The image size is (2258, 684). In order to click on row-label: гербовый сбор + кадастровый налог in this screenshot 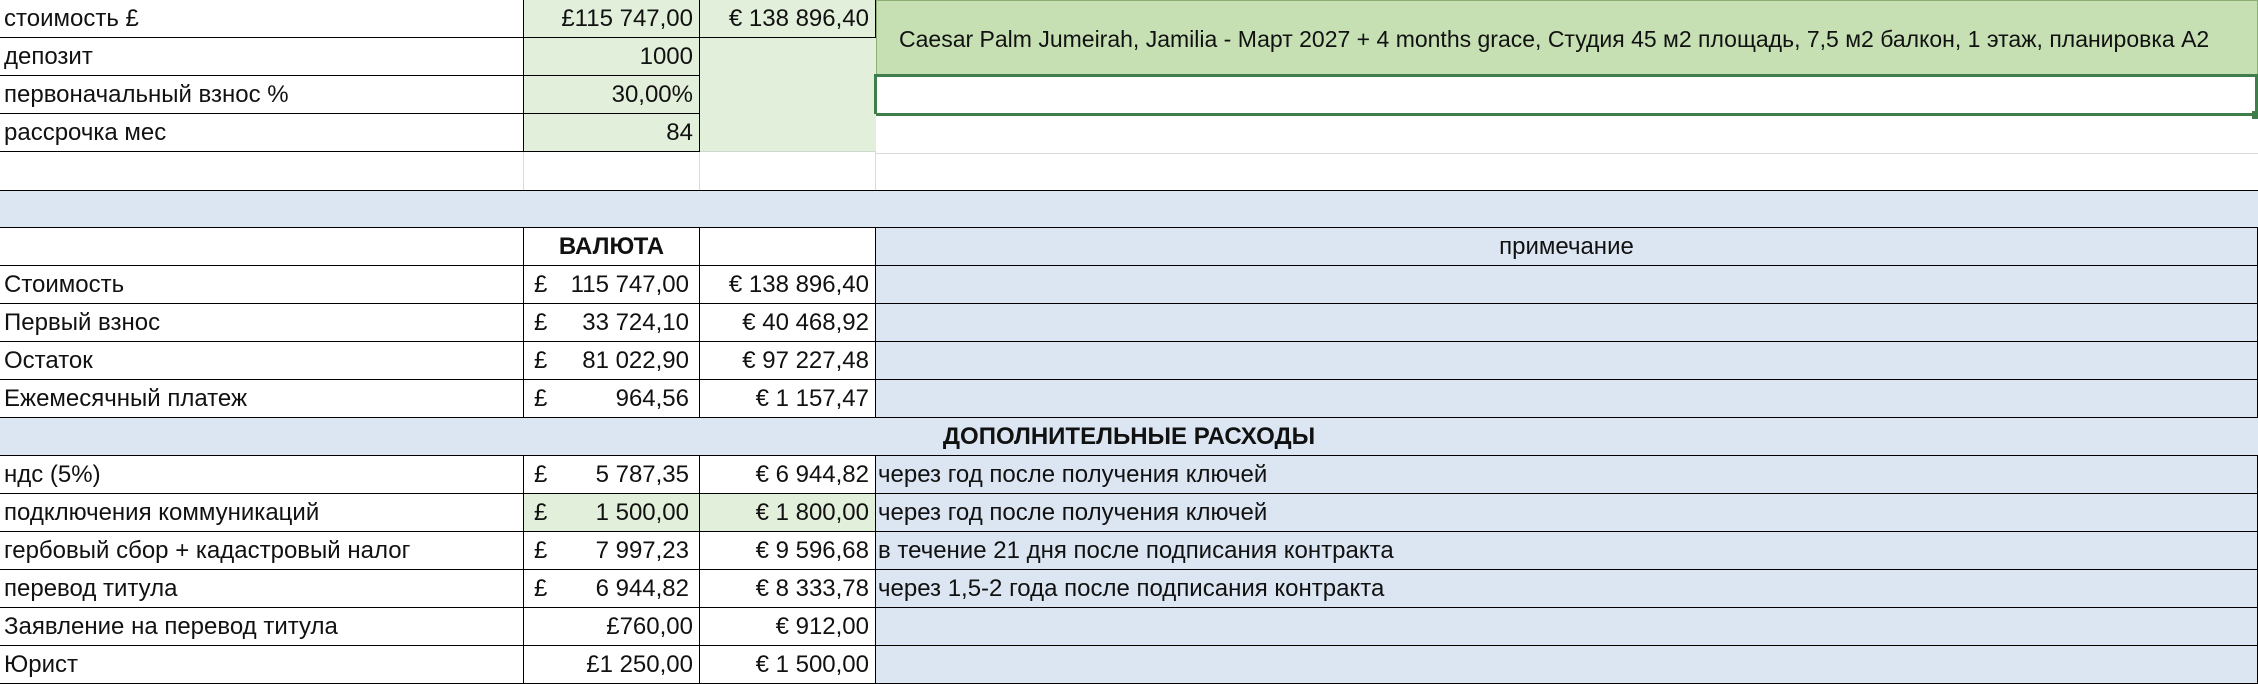, I will do `click(262, 551)`.